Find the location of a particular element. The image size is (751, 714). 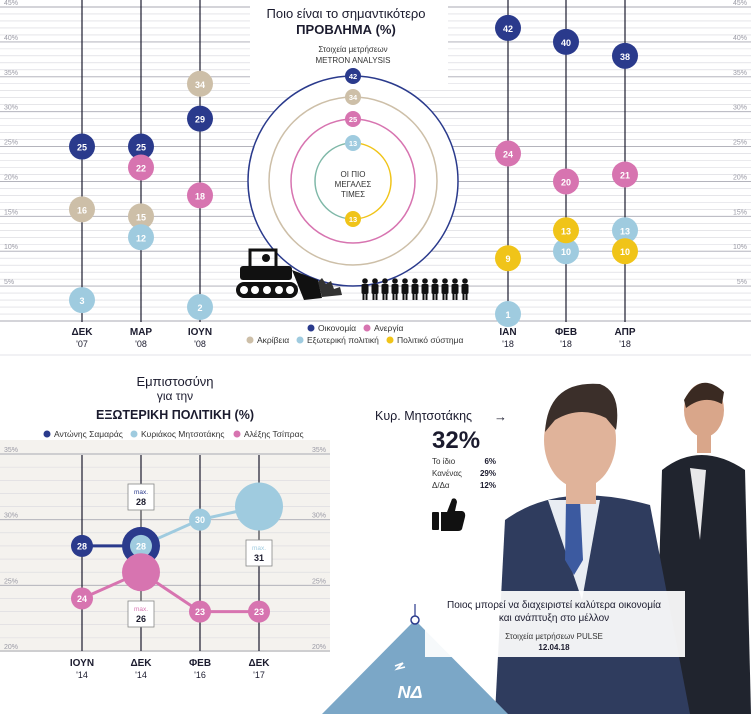

pulse-name: Κυρ. Μητσοτάκης is located at coordinates (423, 416).